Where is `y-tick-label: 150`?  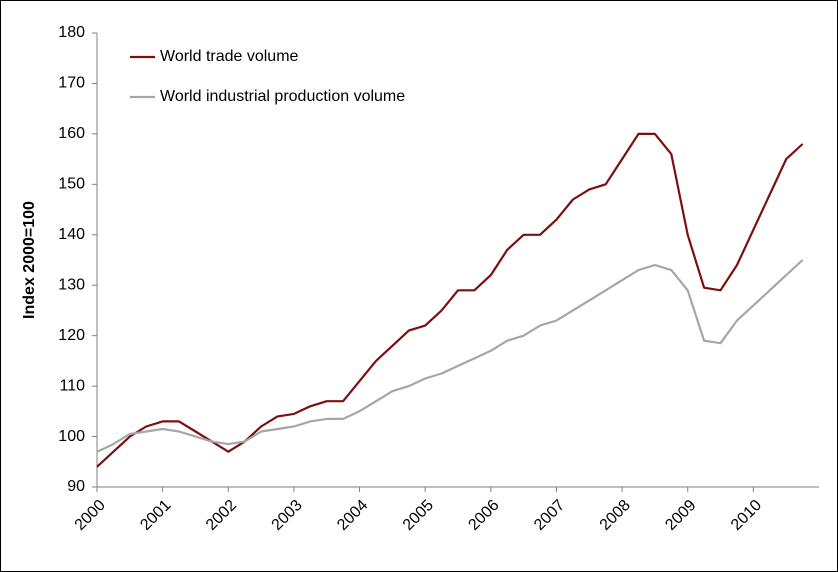 y-tick-label: 150 is located at coordinates (71, 184).